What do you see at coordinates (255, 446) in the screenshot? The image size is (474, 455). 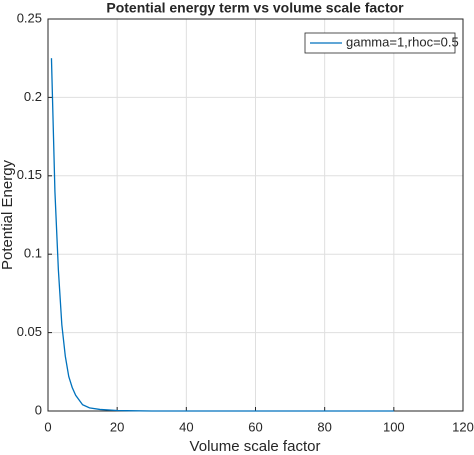 I see `x-axis-label: Volume scale factor` at bounding box center [255, 446].